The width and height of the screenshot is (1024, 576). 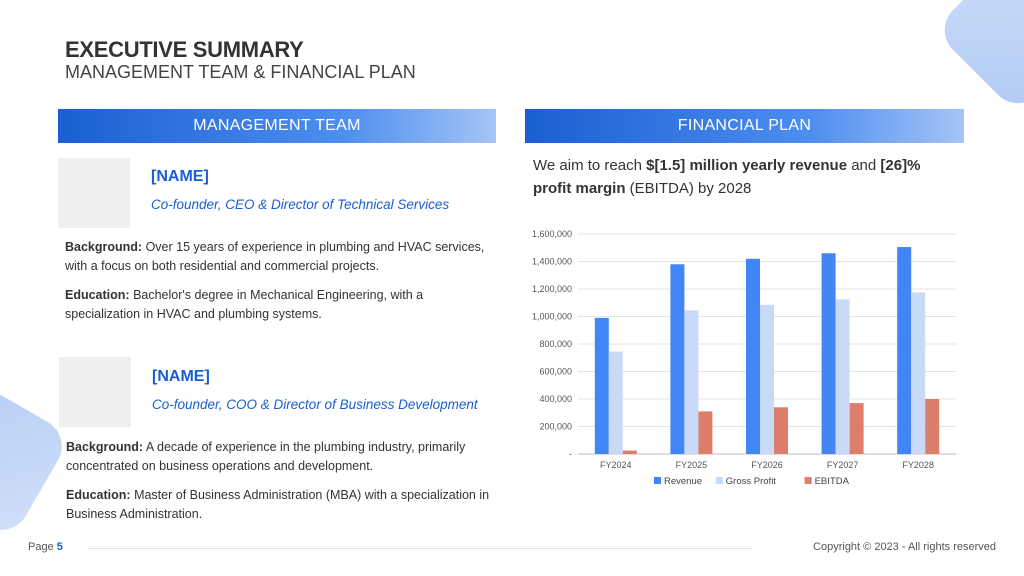 I want to click on y-tick-label: 1,200,000, so click(x=552, y=289).